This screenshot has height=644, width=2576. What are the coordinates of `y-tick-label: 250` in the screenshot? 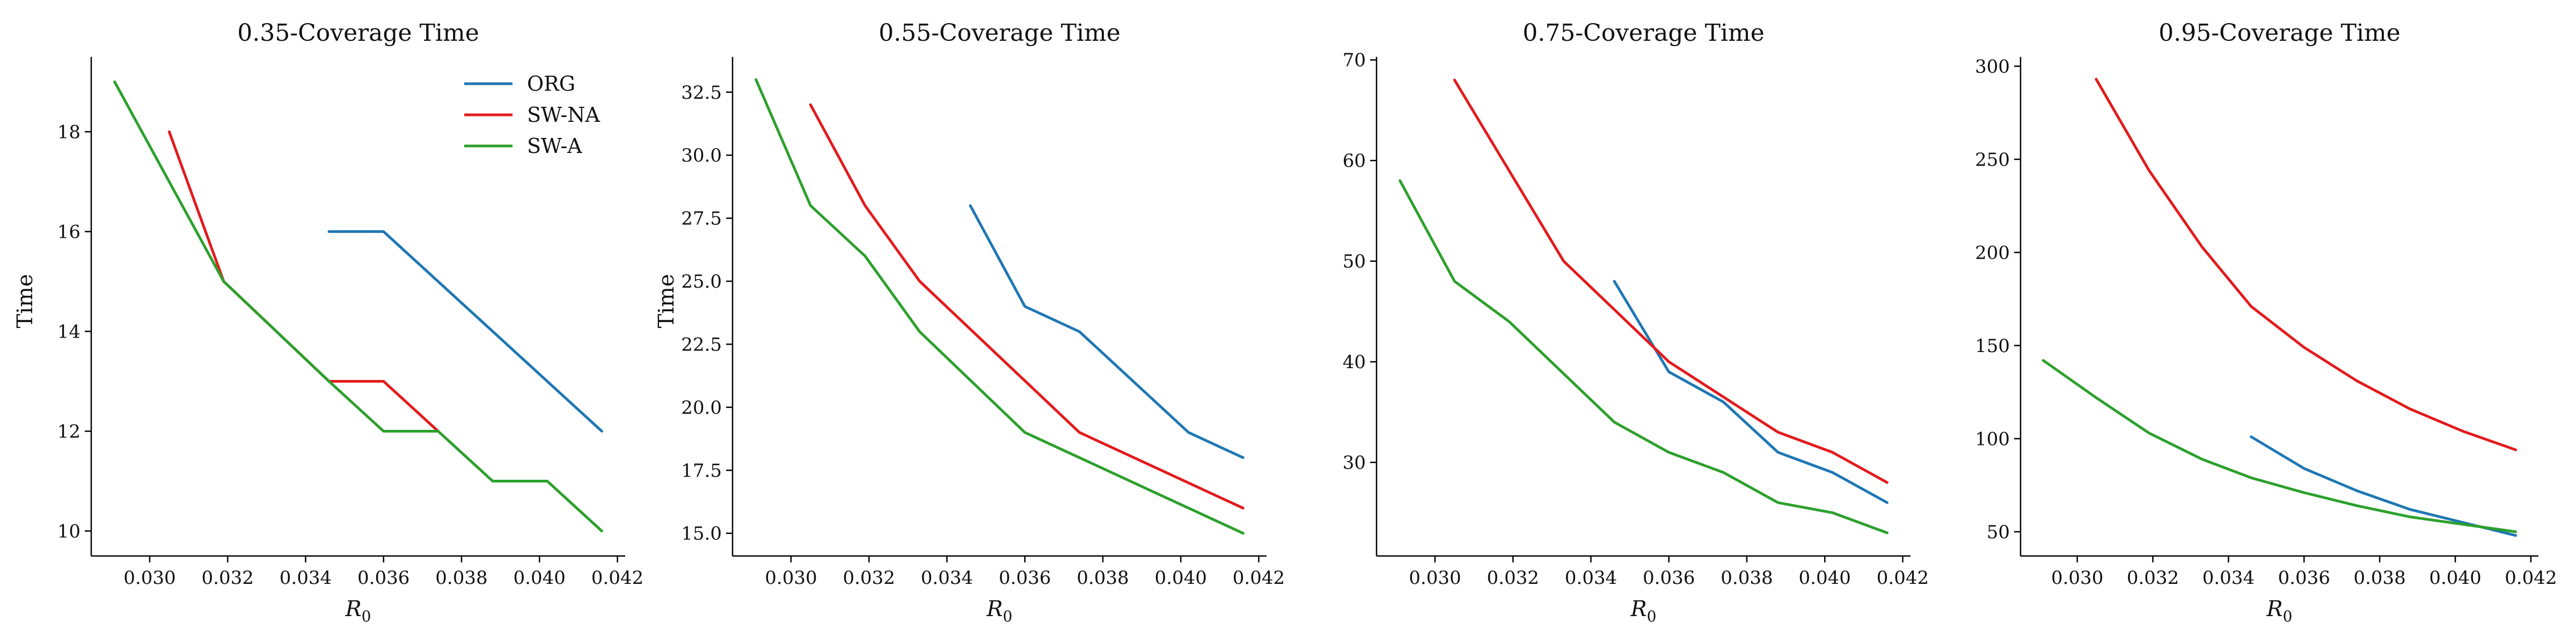 It's located at (1992, 160).